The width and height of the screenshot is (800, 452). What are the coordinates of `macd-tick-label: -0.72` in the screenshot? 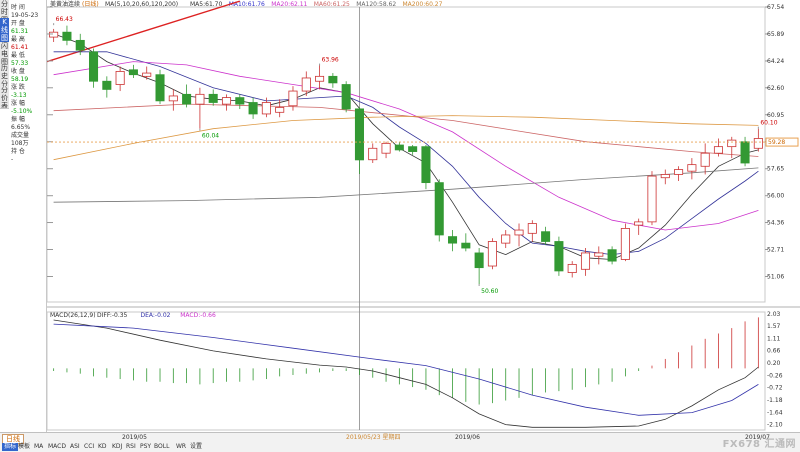 It's located at (775, 388).